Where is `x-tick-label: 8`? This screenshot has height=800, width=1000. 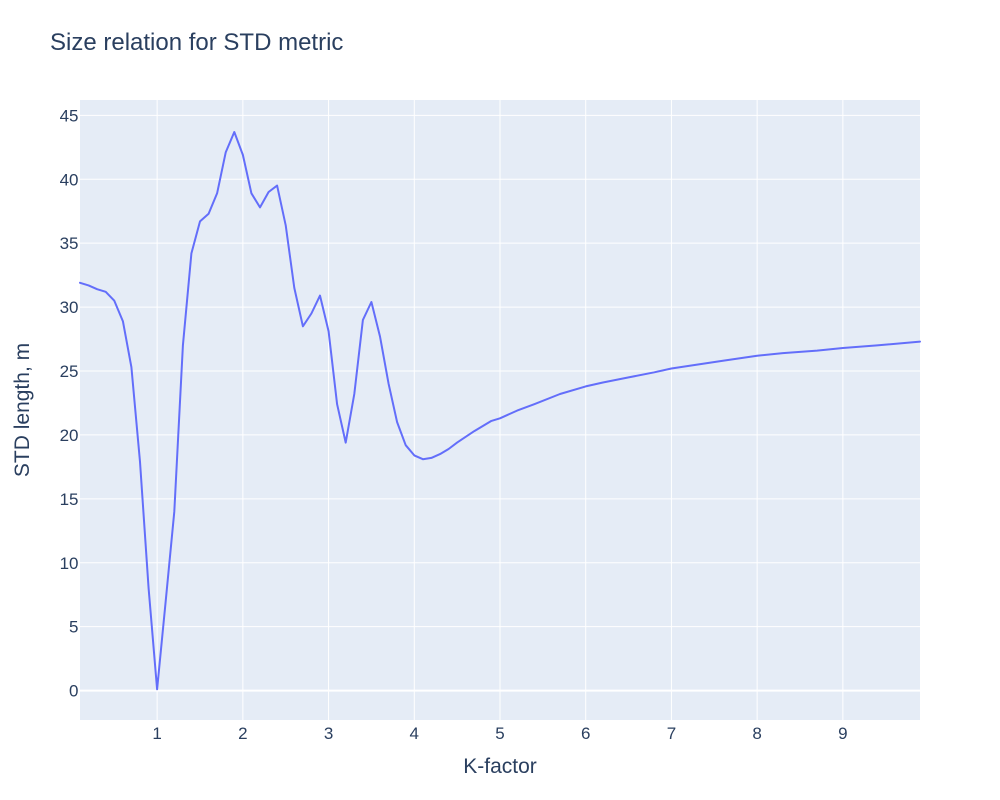 x-tick-label: 8 is located at coordinates (756, 733).